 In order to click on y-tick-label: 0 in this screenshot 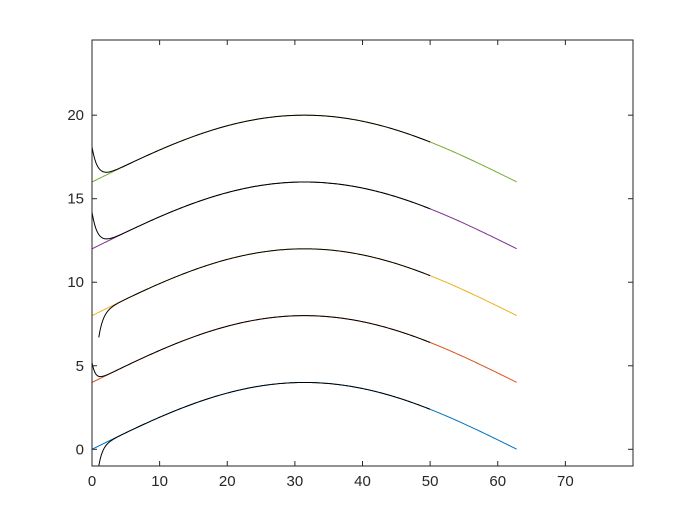, I will do `click(80, 449)`.